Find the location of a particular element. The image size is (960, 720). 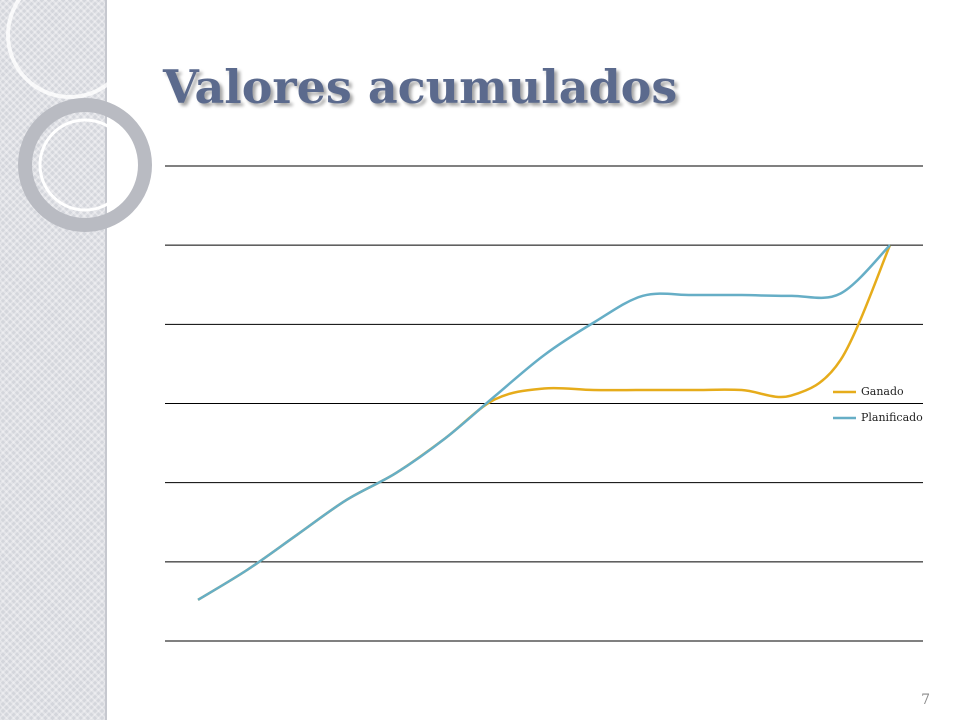

slide-title: Valores acumulados is located at coordinates (420, 87).